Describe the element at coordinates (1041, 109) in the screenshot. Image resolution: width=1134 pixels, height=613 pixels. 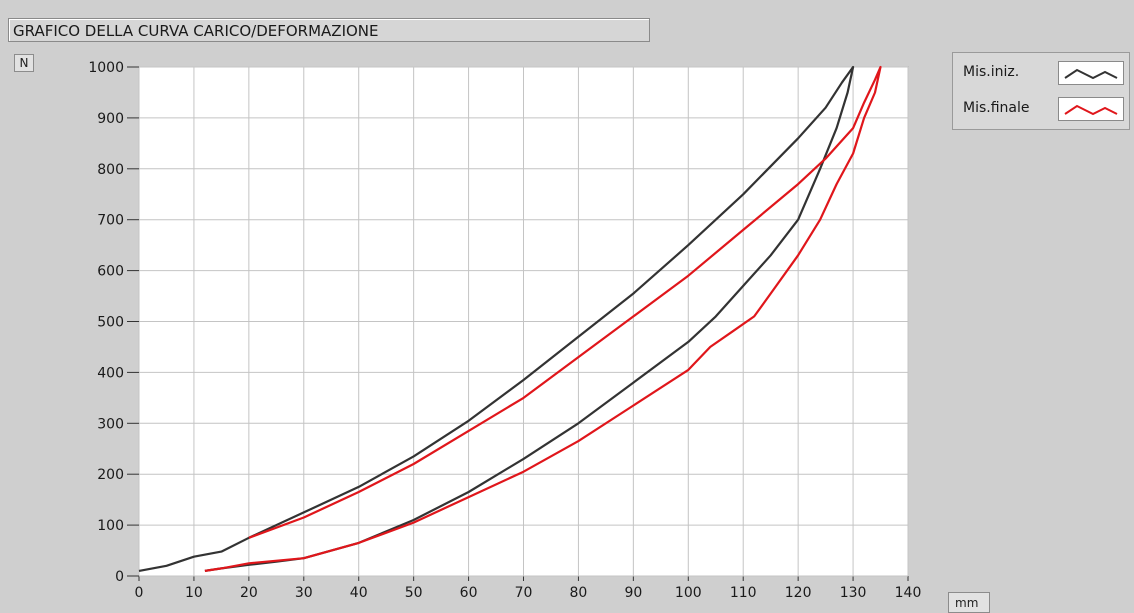
I see `legend-item-series-2: Mis.finale` at that location.